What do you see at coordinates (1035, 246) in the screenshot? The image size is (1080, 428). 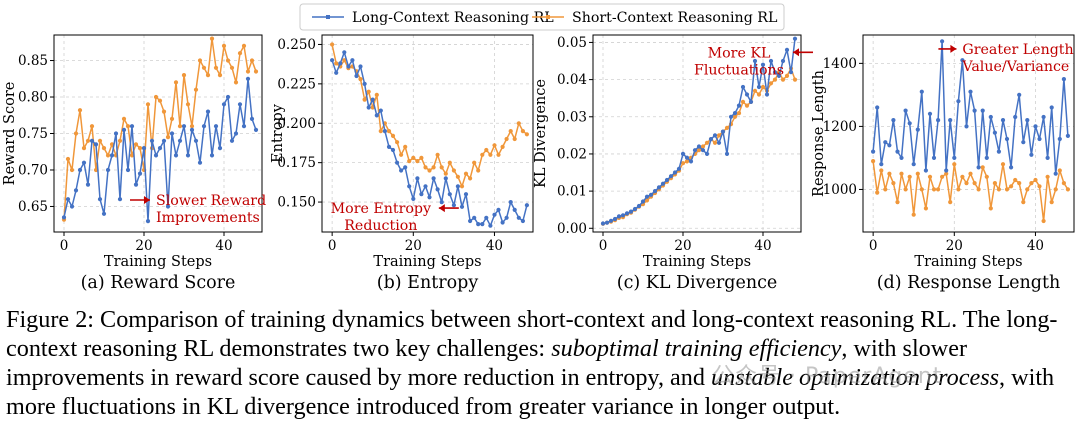 I see `x-tick-label: 40` at bounding box center [1035, 246].